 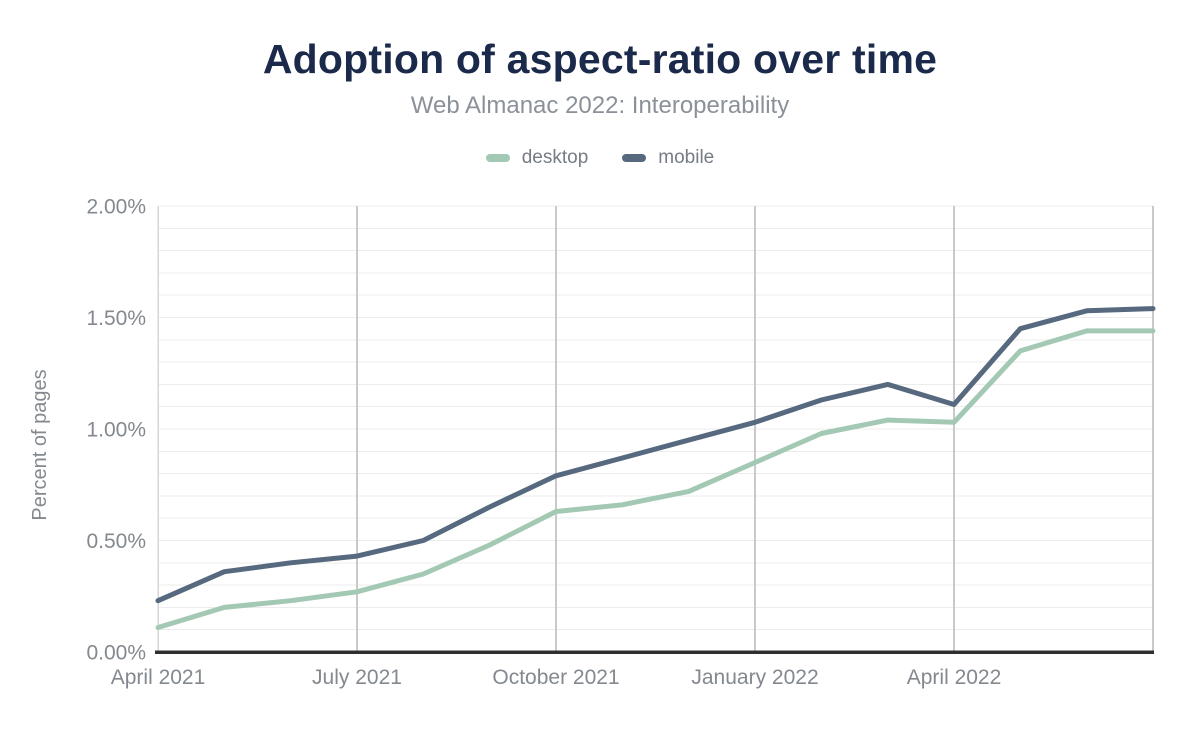 I want to click on chart-title: Adoption of aspect-ratio over time, so click(x=600, y=59).